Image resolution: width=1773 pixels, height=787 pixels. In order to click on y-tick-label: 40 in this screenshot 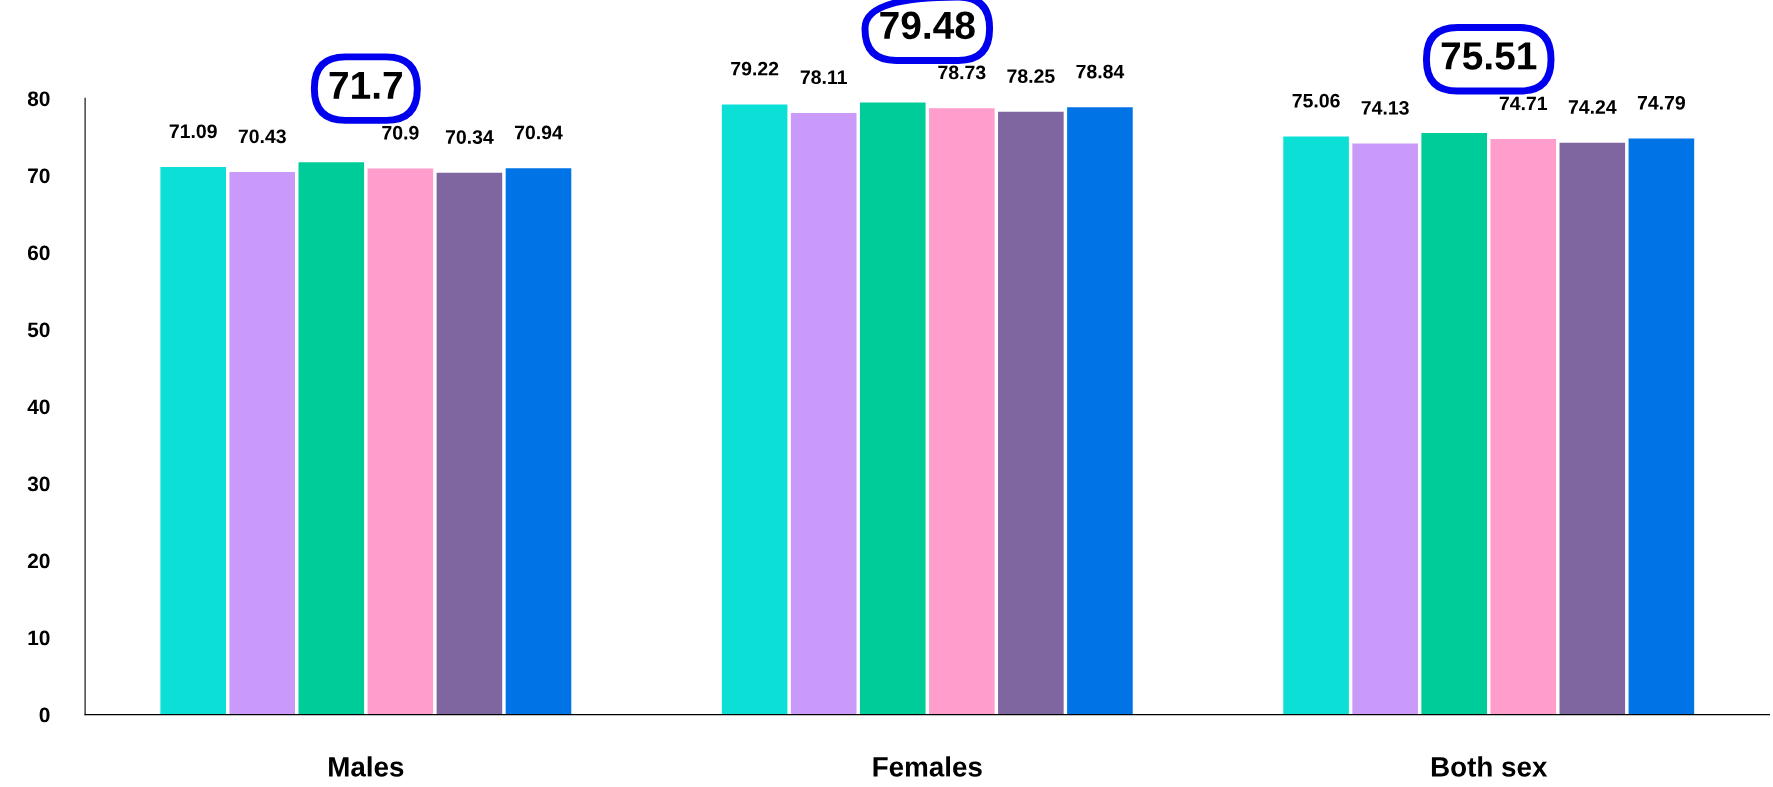, I will do `click(38, 407)`.